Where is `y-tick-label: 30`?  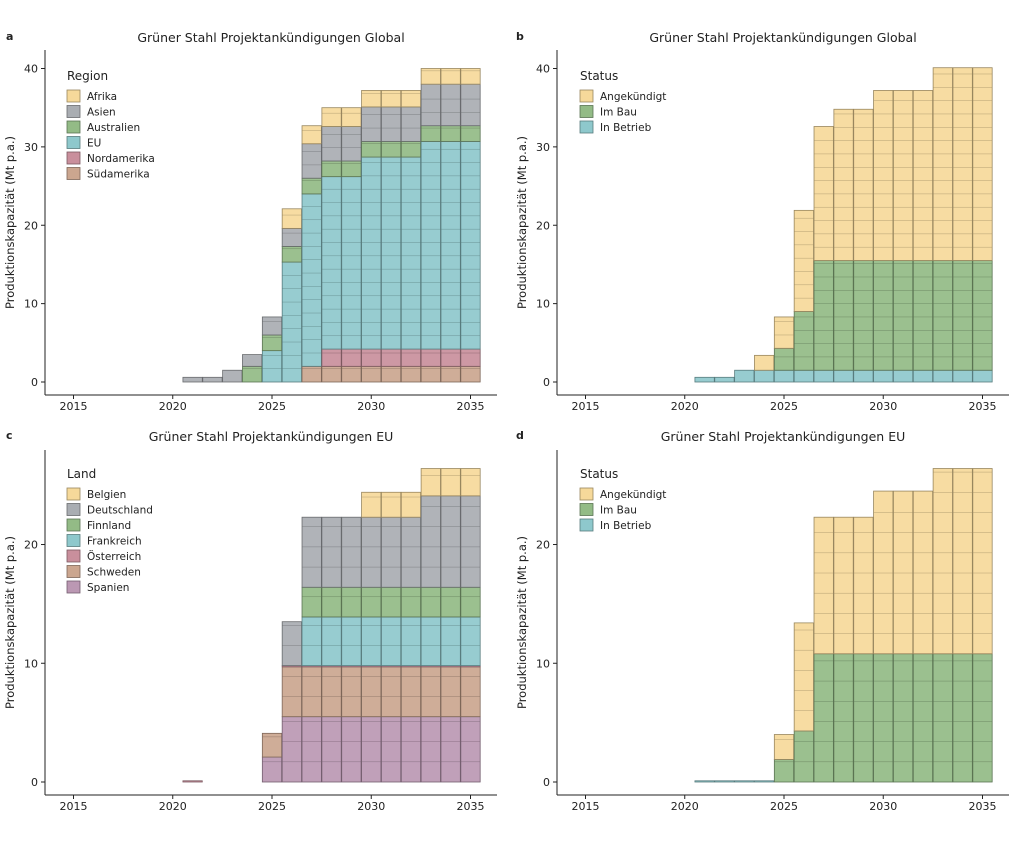
y-tick-label: 30 is located at coordinates (543, 147).